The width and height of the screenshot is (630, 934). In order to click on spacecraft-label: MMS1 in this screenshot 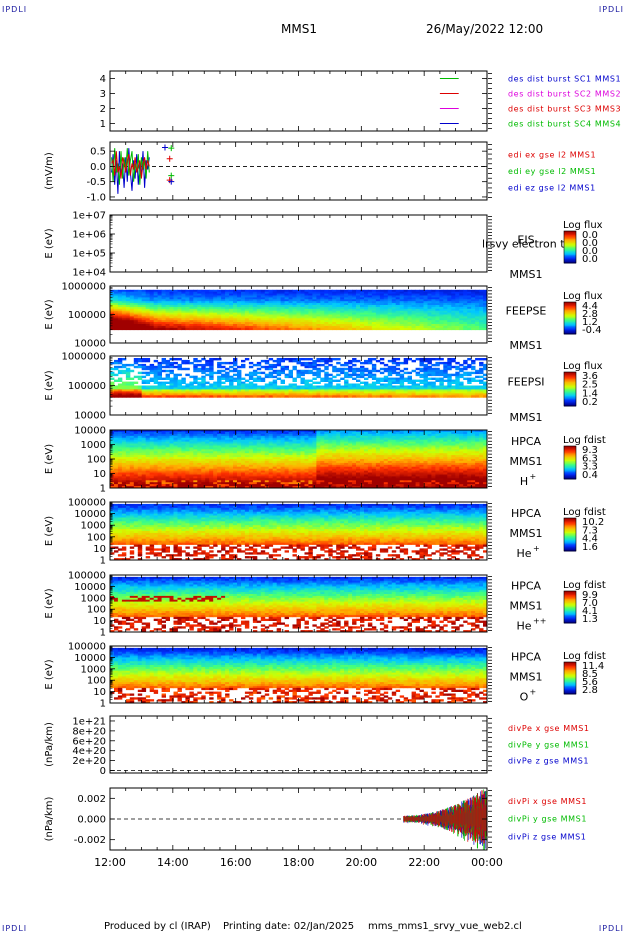, I will do `click(526, 274)`.